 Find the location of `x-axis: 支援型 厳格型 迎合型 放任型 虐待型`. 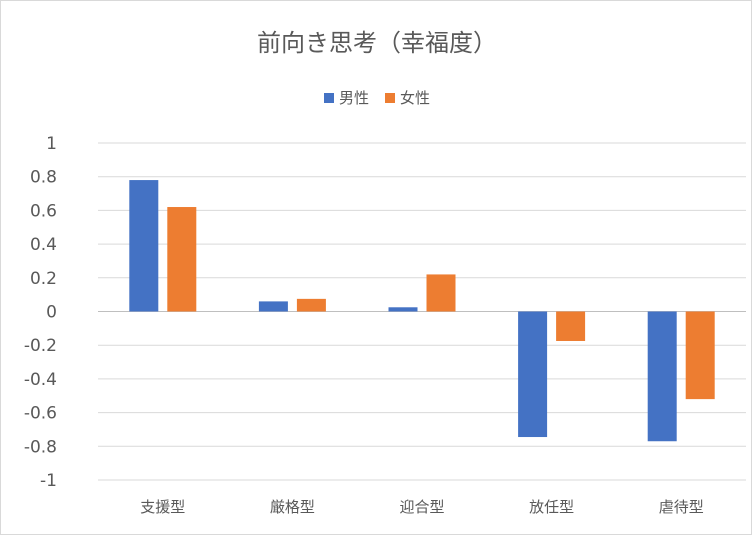

x-axis: 支援型 厳格型 迎合型 放任型 虐待型 is located at coordinates (421, 507).